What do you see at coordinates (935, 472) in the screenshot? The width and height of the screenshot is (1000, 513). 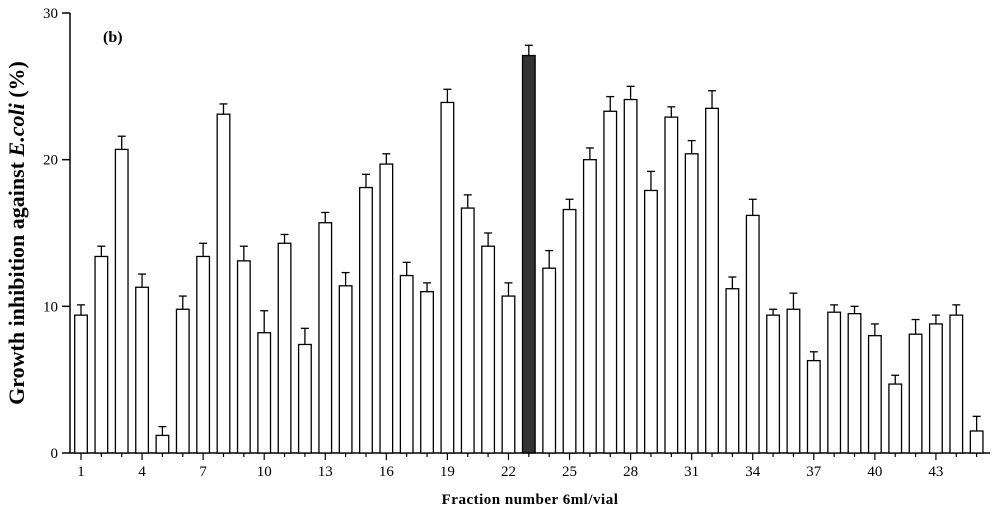 I see `x-tick-label: 43` at bounding box center [935, 472].